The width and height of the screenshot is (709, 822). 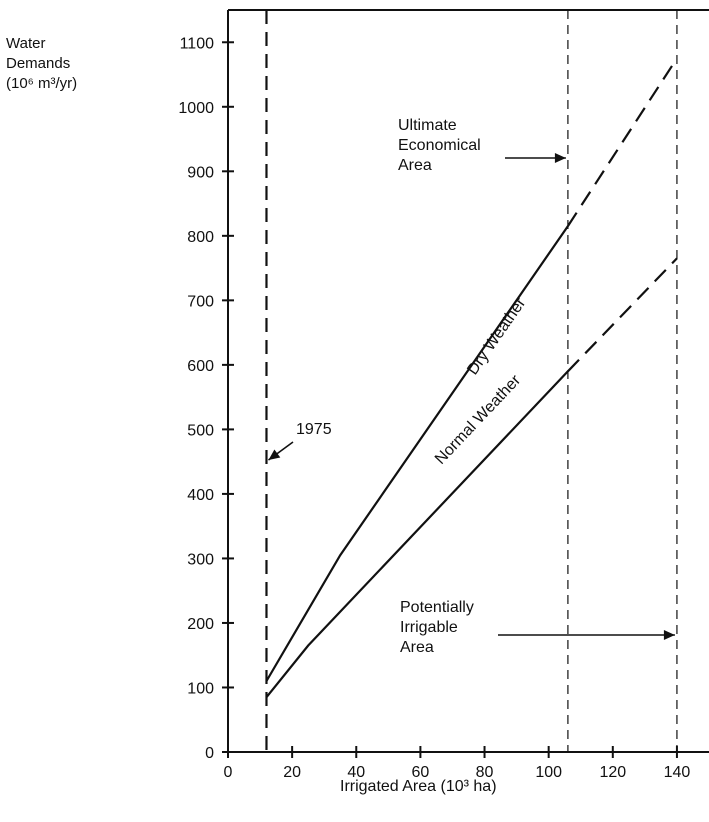 What do you see at coordinates (197, 43) in the screenshot?
I see `y-tick-label: 1100` at bounding box center [197, 43].